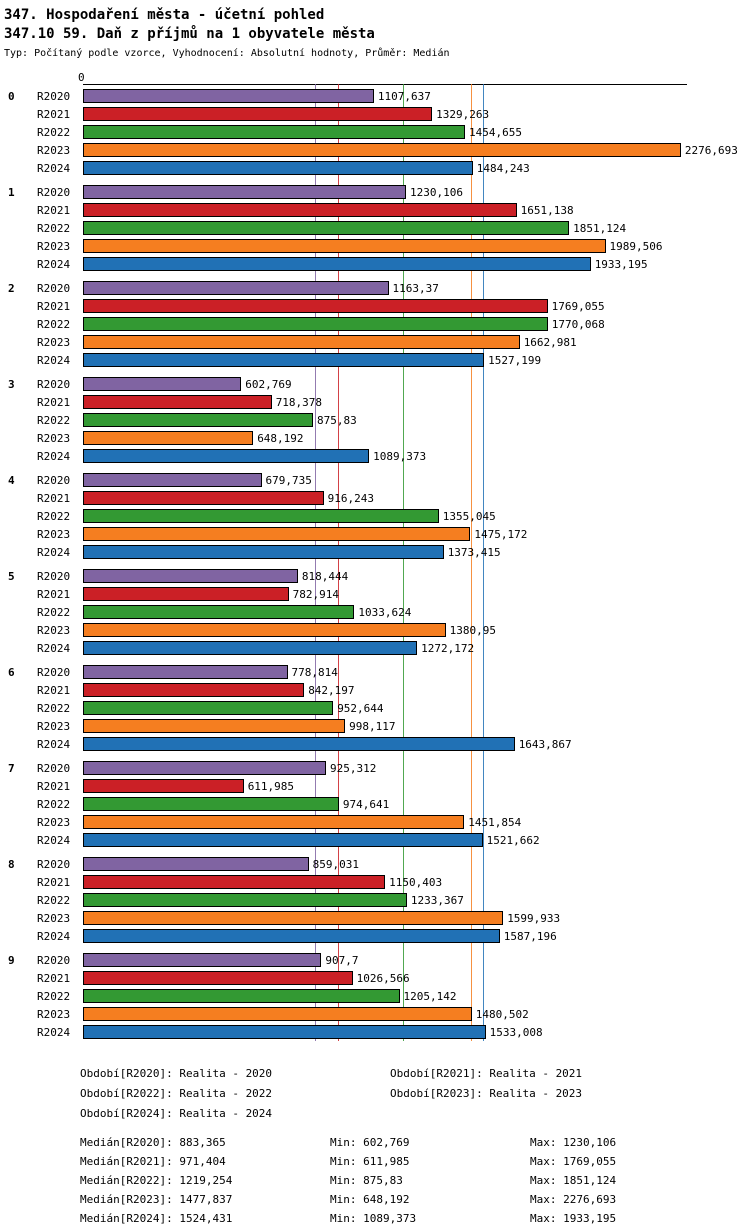 This screenshot has width=750, height=1232. Describe the element at coordinates (375, 672) in the screenshot. I see `bar-row: 6 R2020 778,814` at that location.